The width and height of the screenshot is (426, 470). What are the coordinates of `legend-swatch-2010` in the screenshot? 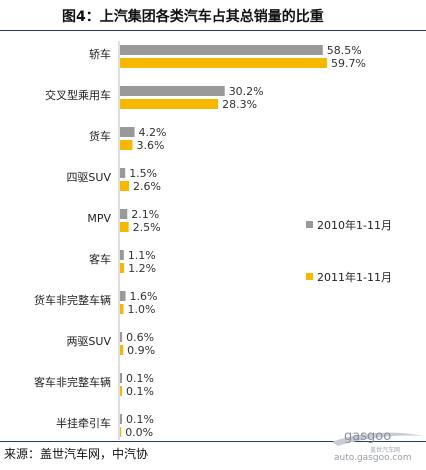 It's located at (309, 224).